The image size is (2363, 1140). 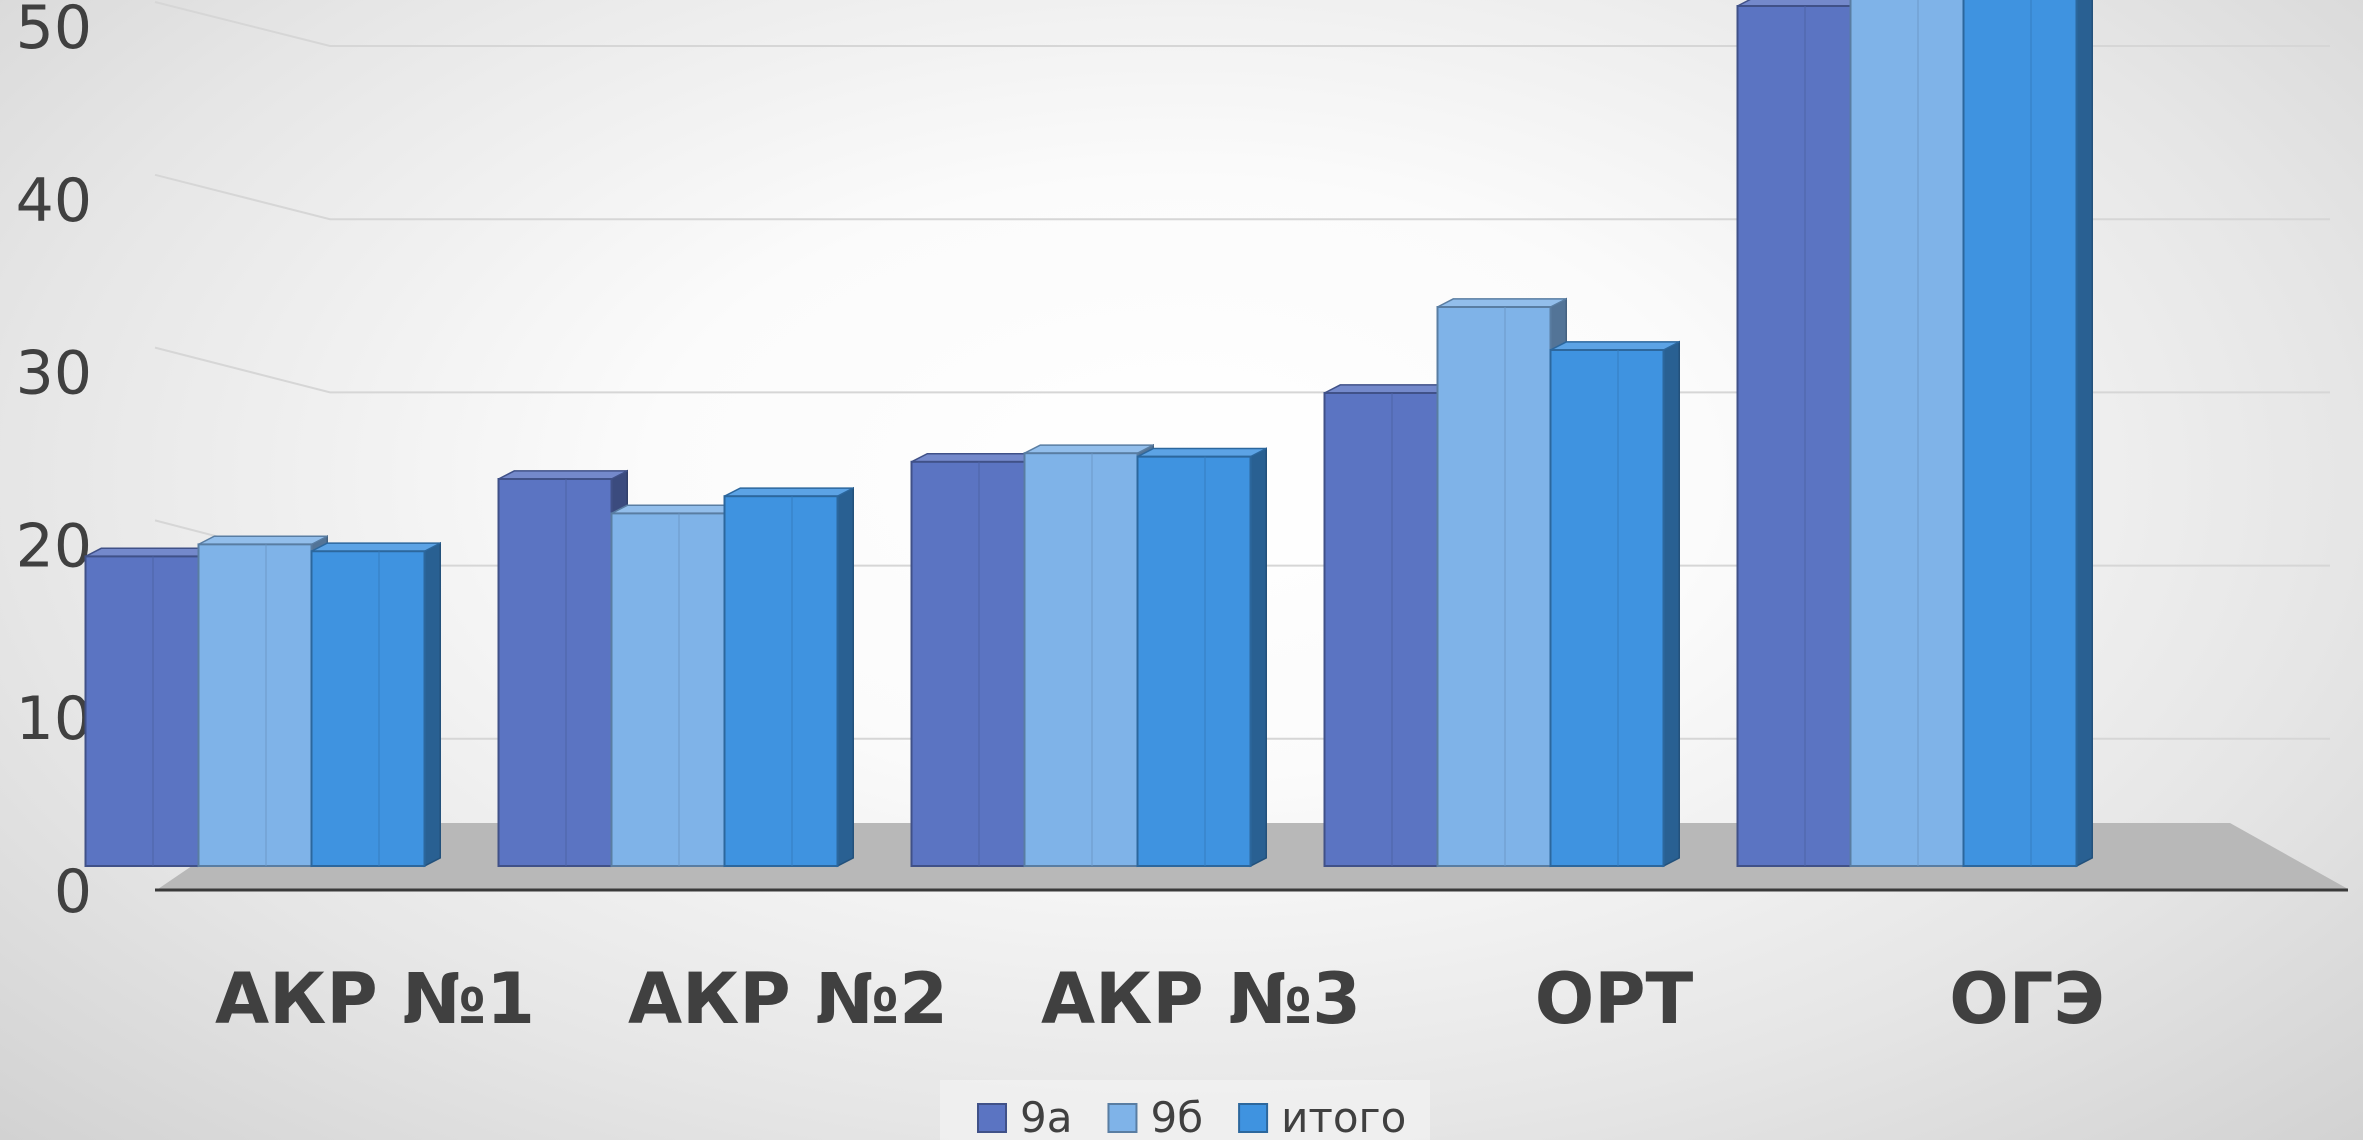 I want to click on legend-box, so click(x=1185, y=1110).